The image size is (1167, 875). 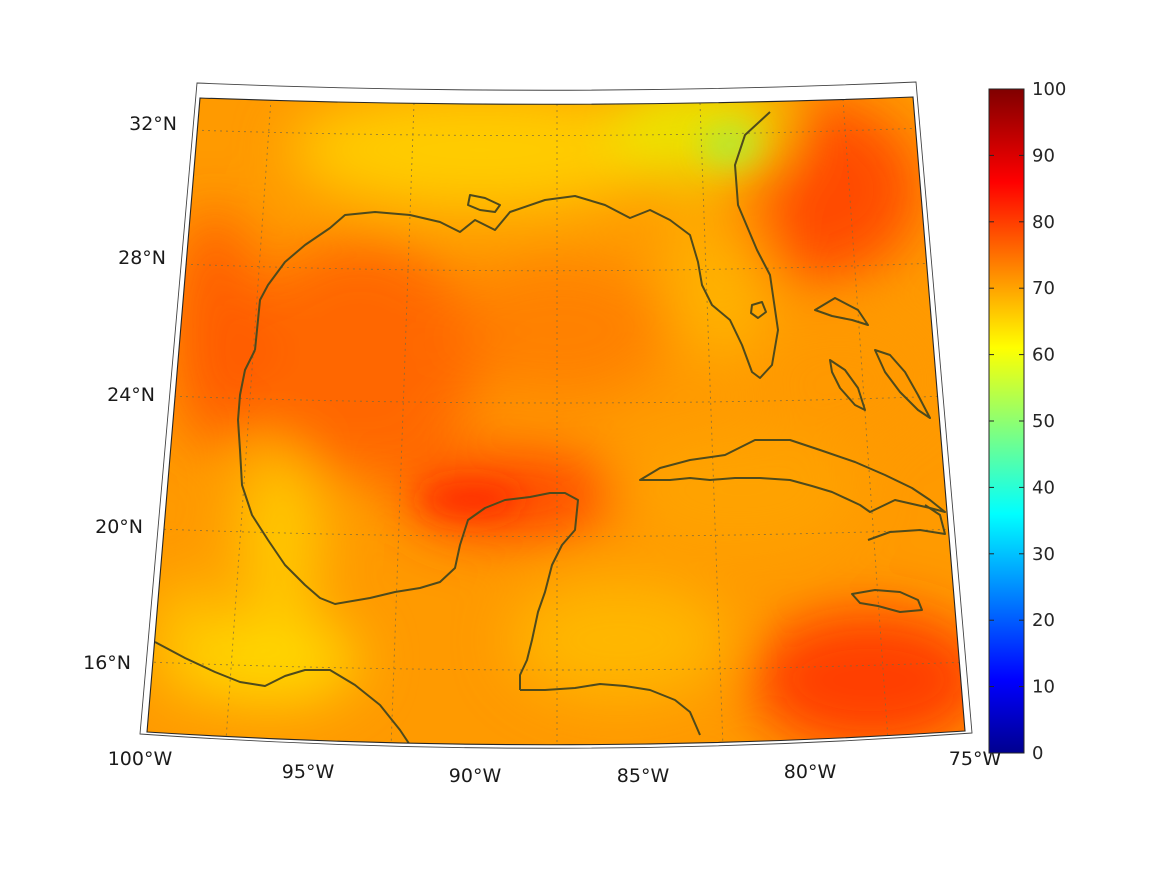 What do you see at coordinates (810, 772) in the screenshot?
I see `lon-label-80w: 80°W` at bounding box center [810, 772].